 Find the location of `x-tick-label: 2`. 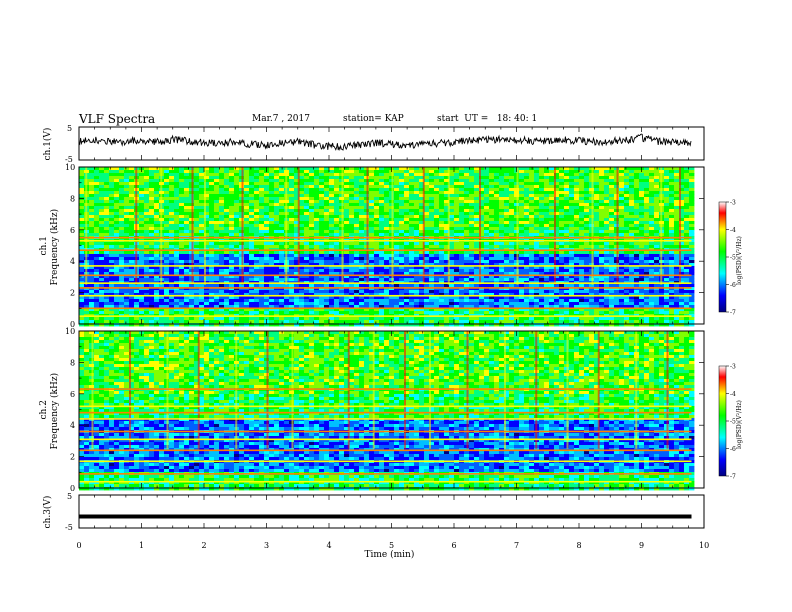

x-tick-label: 2 is located at coordinates (204, 545).